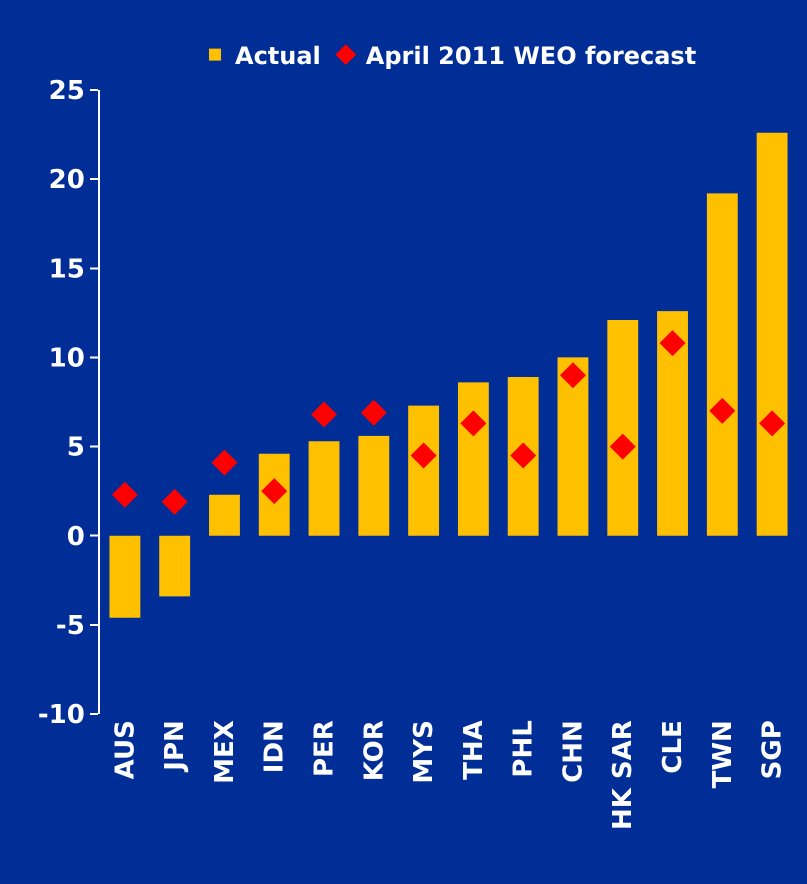  I want to click on legend-label: Actual, so click(278, 56).